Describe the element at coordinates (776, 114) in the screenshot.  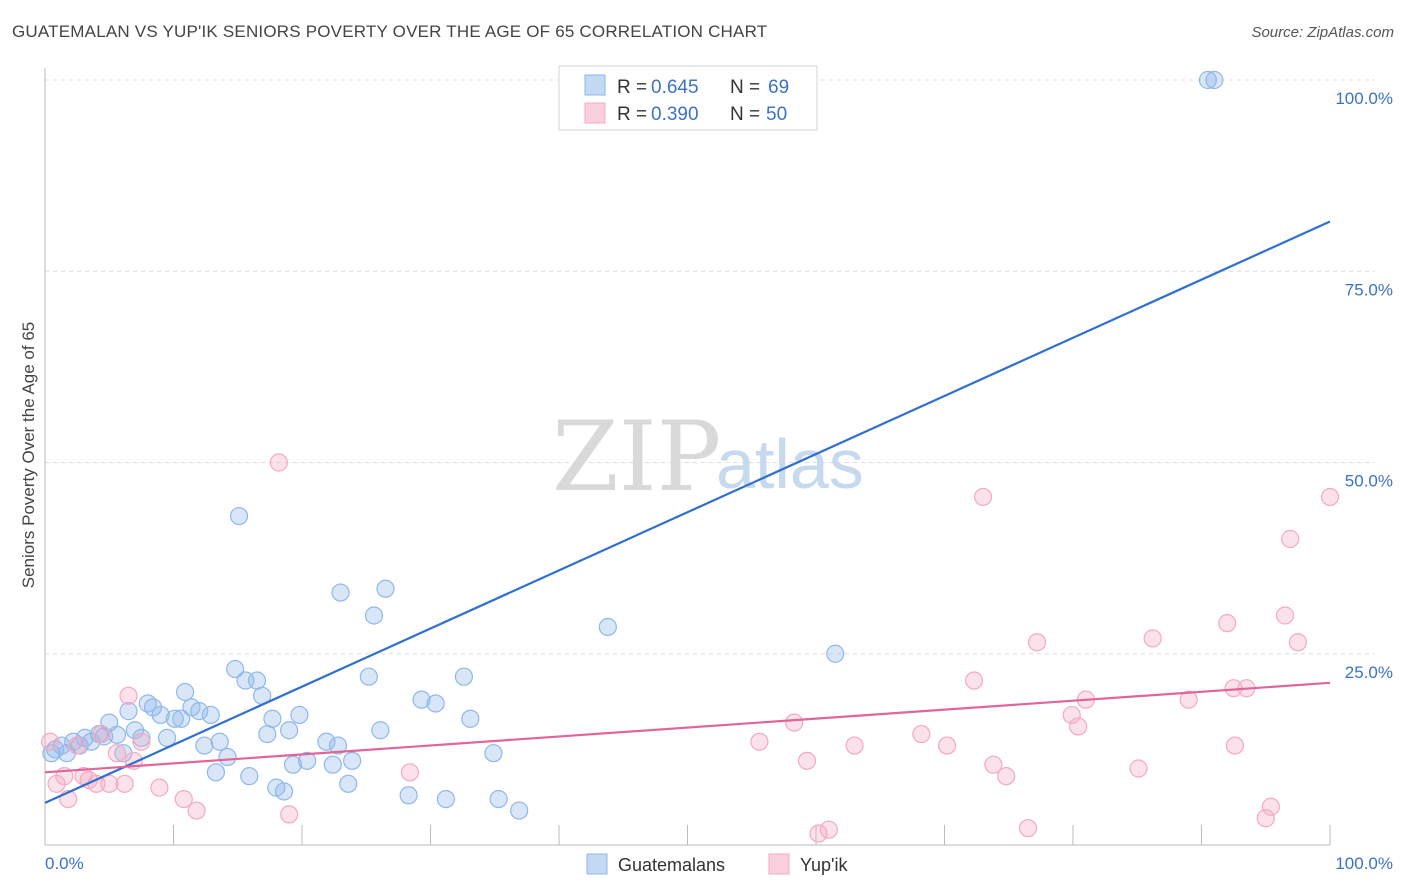
I see `legend-n-value-2: 50` at that location.